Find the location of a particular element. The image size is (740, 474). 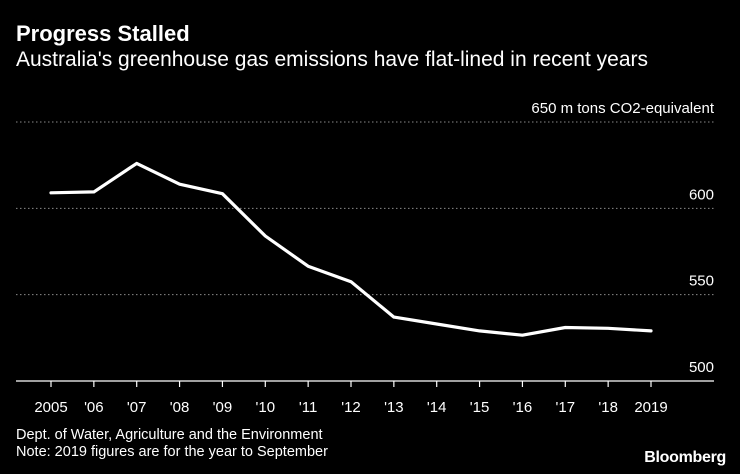

y-axis: 500 550 600 650 m tons CO2-equivalent is located at coordinates (622, 238).